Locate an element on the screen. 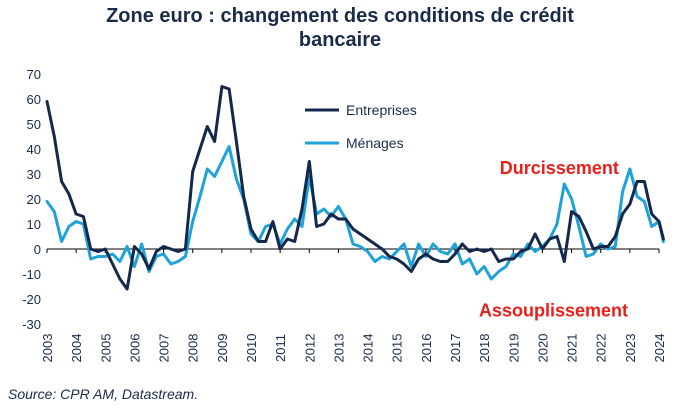  x-tick-label: 2004 is located at coordinates (76, 348).